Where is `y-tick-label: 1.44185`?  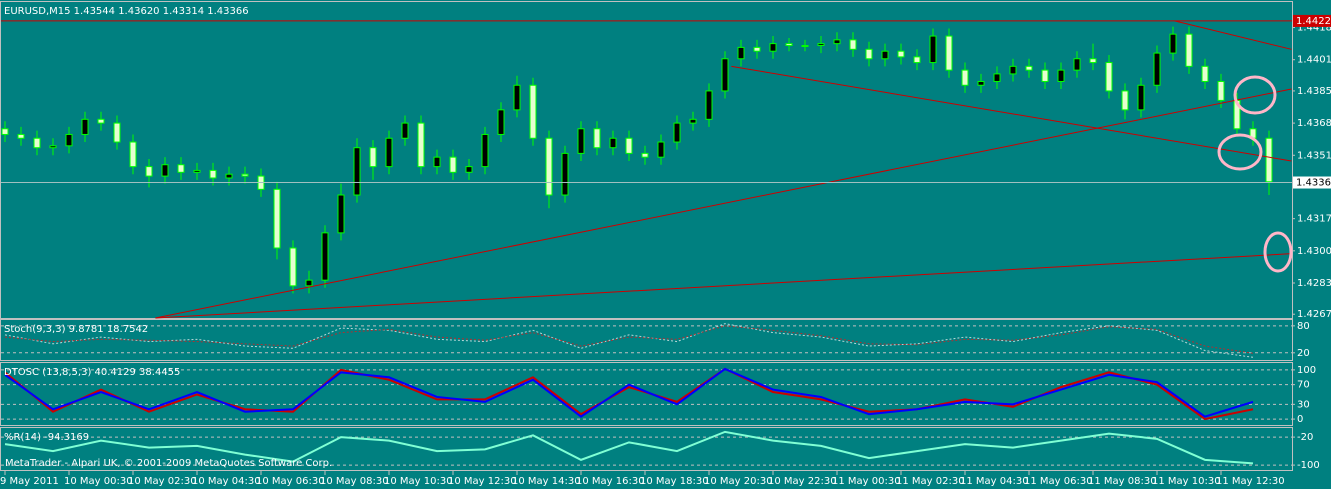
y-tick-label: 1.44185 is located at coordinates (1314, 28).